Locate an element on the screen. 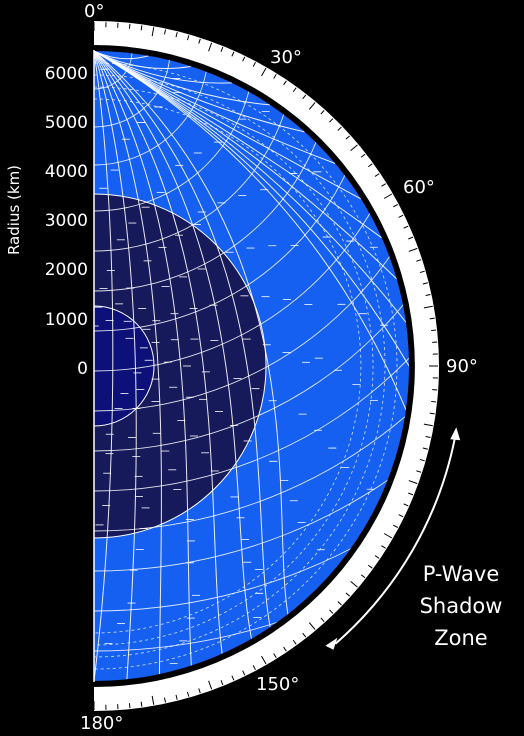 This screenshot has width=524, height=736. tick-label-6000: 6000 is located at coordinates (66, 74).